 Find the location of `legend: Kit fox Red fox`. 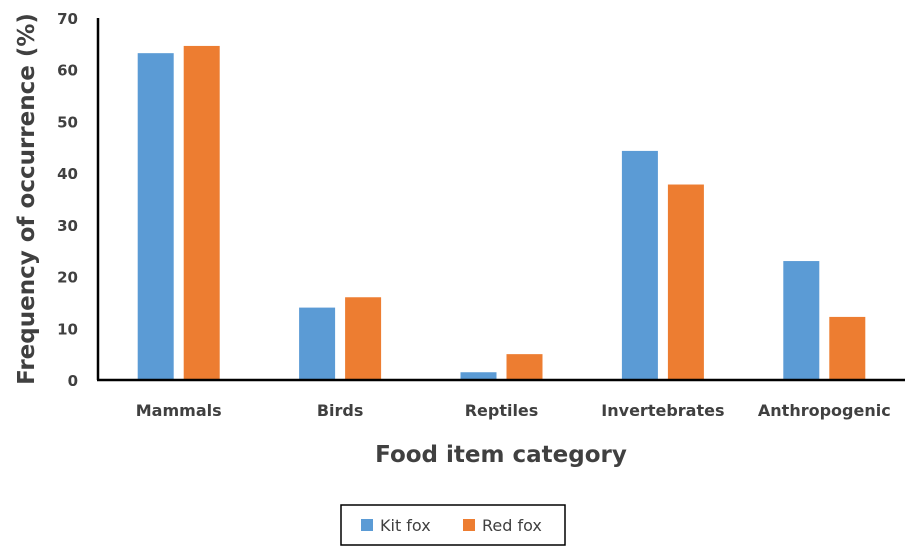

legend: Kit fox Red fox is located at coordinates (453, 525).